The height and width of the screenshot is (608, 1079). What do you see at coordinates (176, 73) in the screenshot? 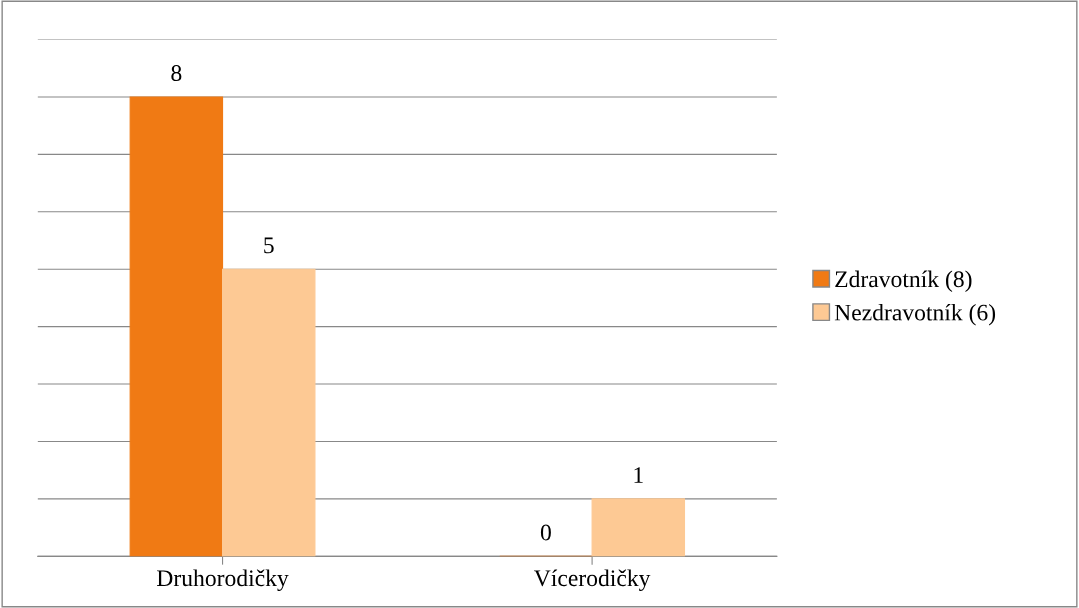
I see `data-label: 8` at bounding box center [176, 73].